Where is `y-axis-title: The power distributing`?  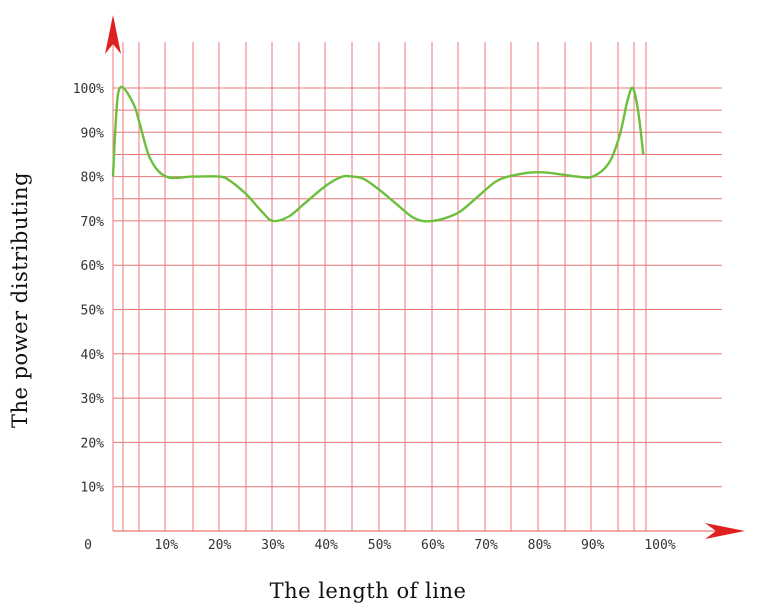 y-axis-title: The power distributing is located at coordinates (20, 300).